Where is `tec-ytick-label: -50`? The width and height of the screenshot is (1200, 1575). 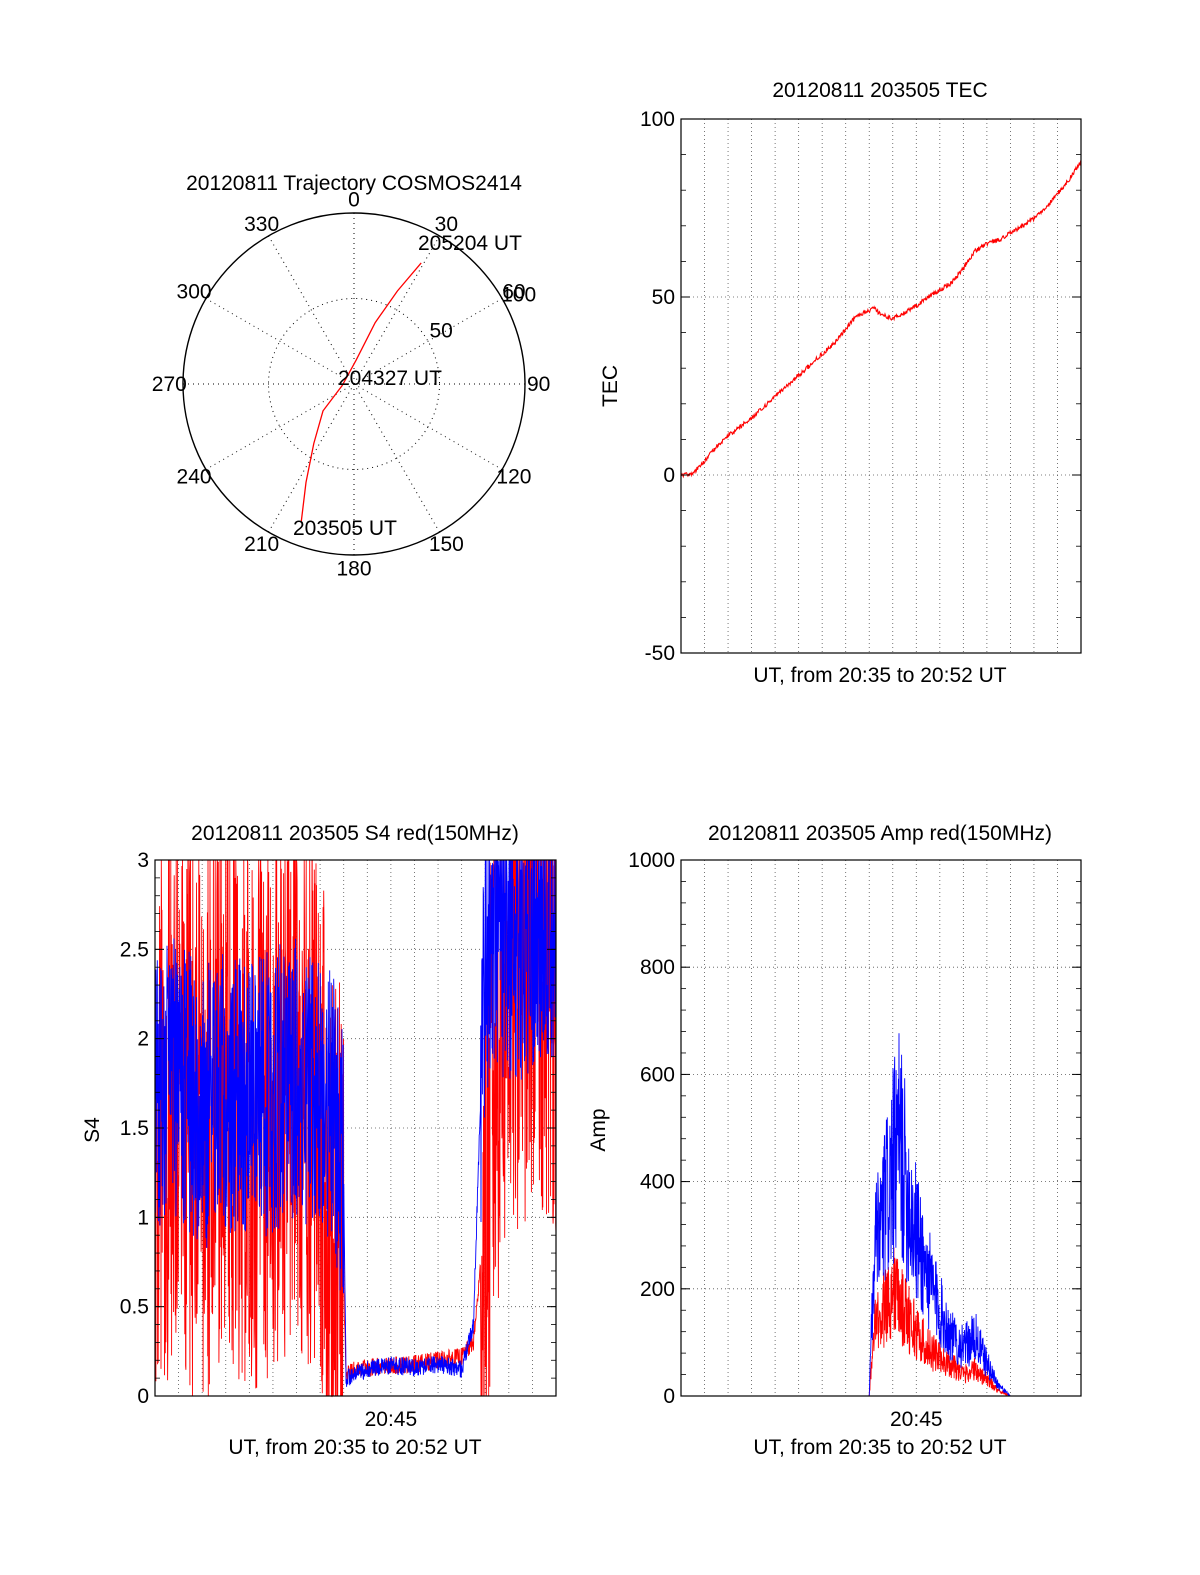 tec-ytick-label: -50 is located at coordinates (660, 653).